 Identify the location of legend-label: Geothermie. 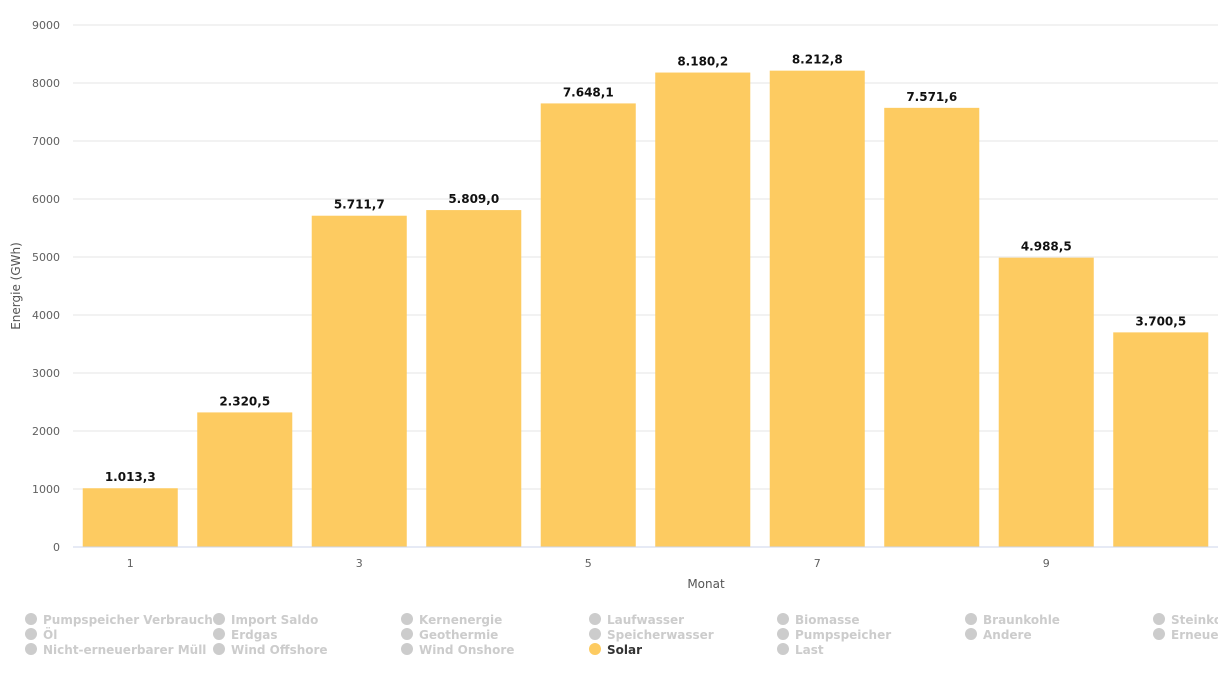
(459, 635).